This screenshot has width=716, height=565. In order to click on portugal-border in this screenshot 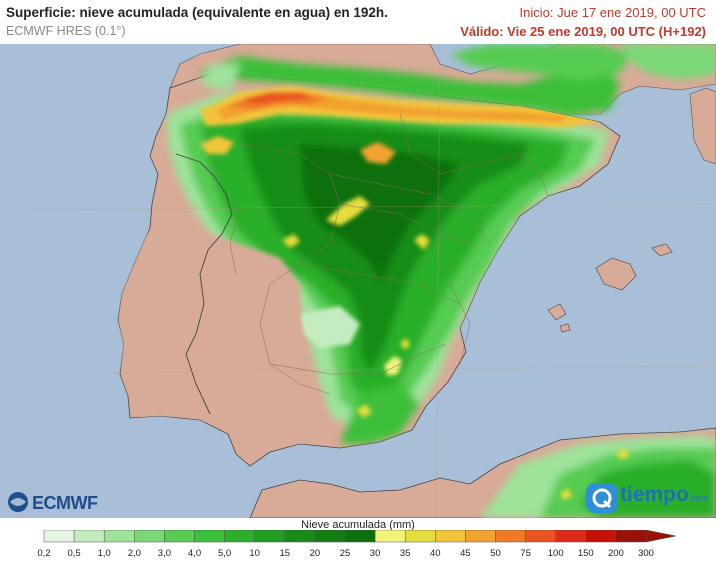, I will do `click(204, 284)`.